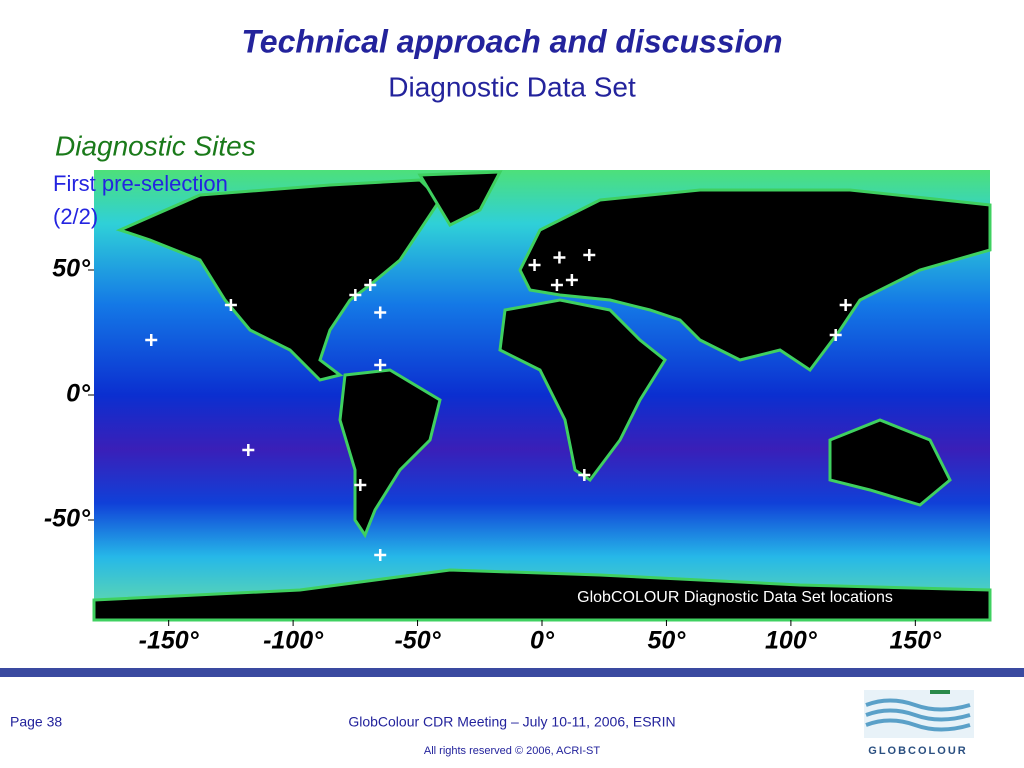 The width and height of the screenshot is (1024, 768). What do you see at coordinates (735, 597) in the screenshot?
I see `map-caption: GlobCOLOUR Diagnostic Data Set locations` at bounding box center [735, 597].